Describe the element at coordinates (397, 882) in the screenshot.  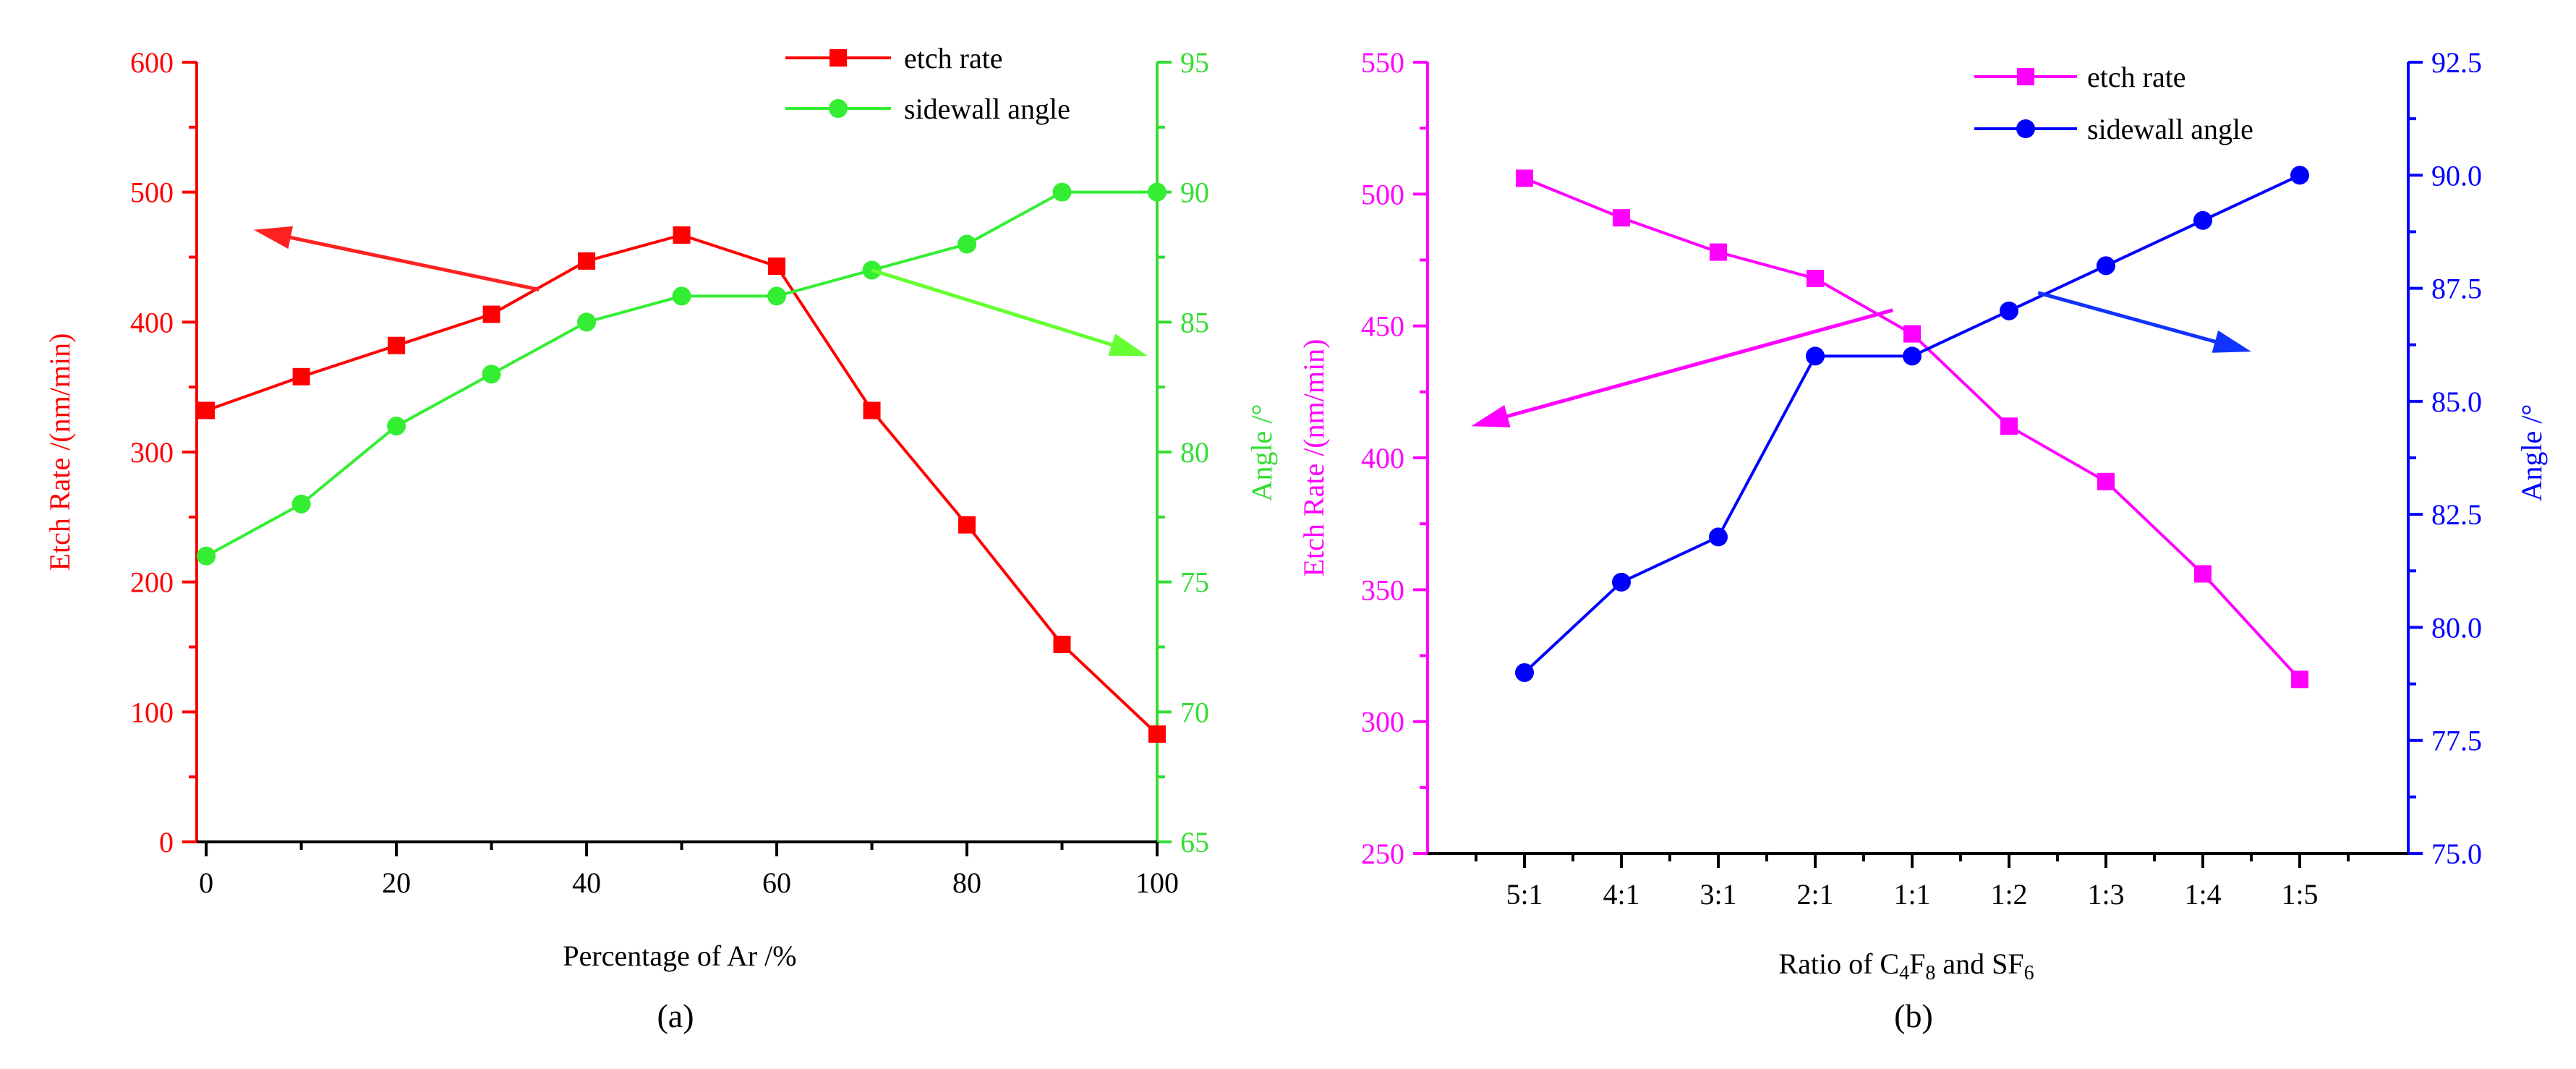
I see `x-tick-label: 20` at that location.